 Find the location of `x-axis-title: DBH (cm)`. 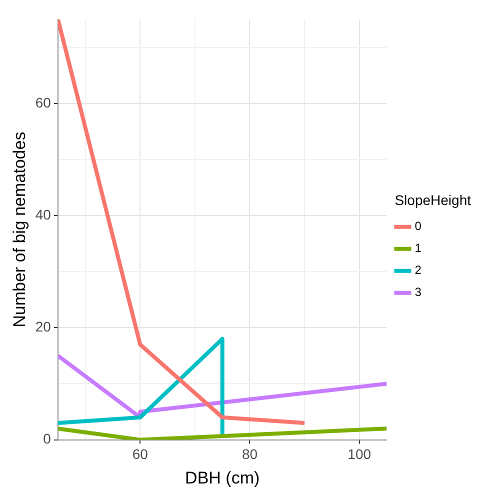

x-axis-title: DBH (cm) is located at coordinates (222, 478).